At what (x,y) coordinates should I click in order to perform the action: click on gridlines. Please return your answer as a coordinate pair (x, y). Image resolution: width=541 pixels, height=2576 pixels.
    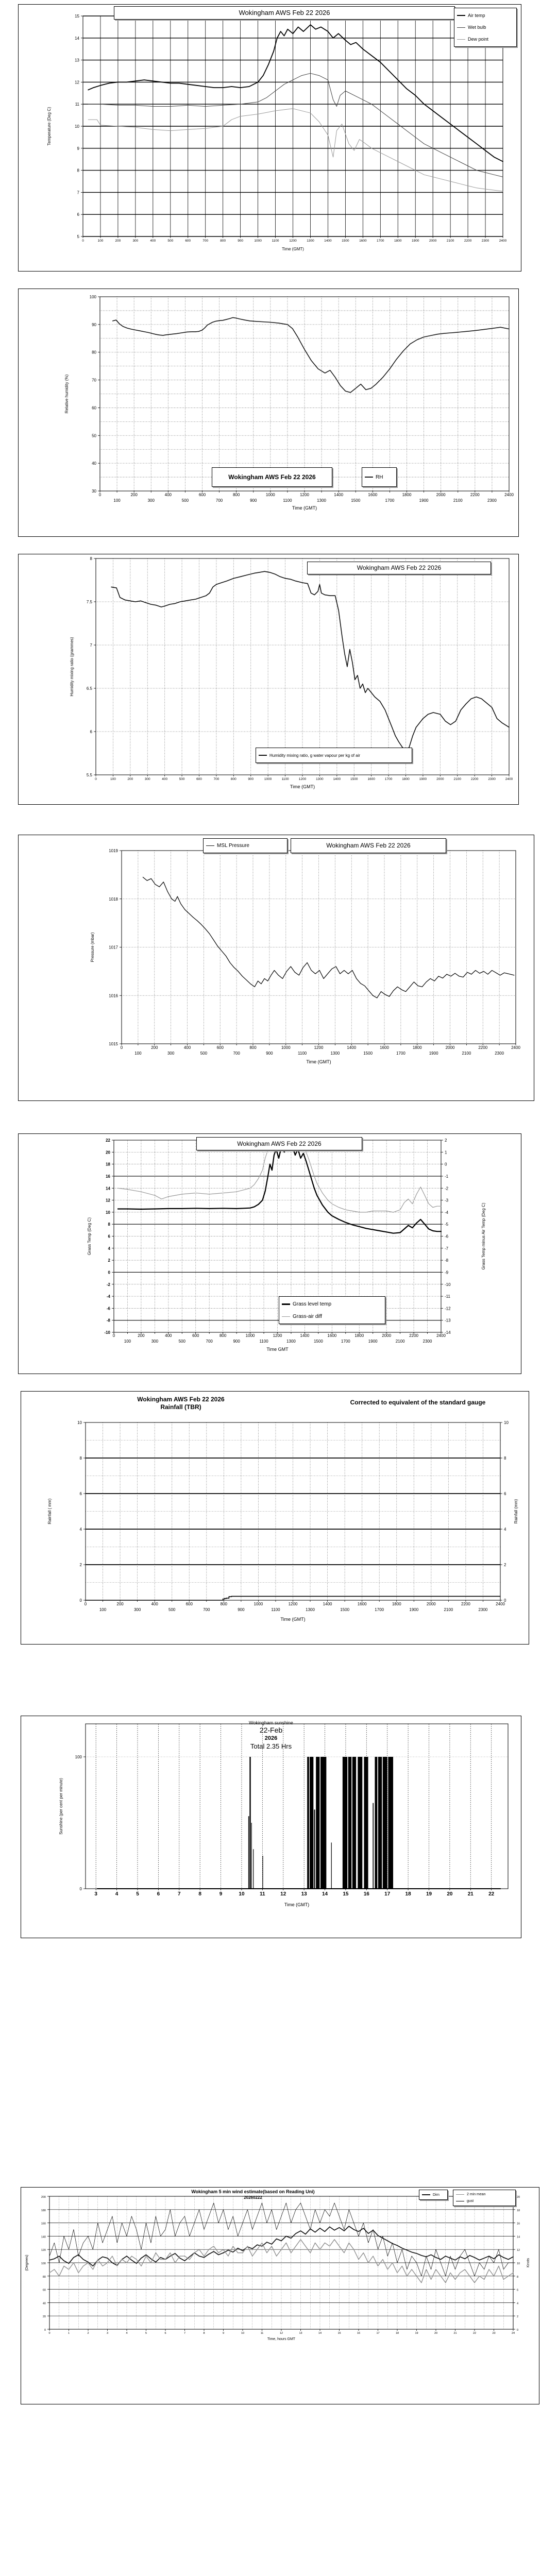
    Looking at the image, I should click on (292, 126).